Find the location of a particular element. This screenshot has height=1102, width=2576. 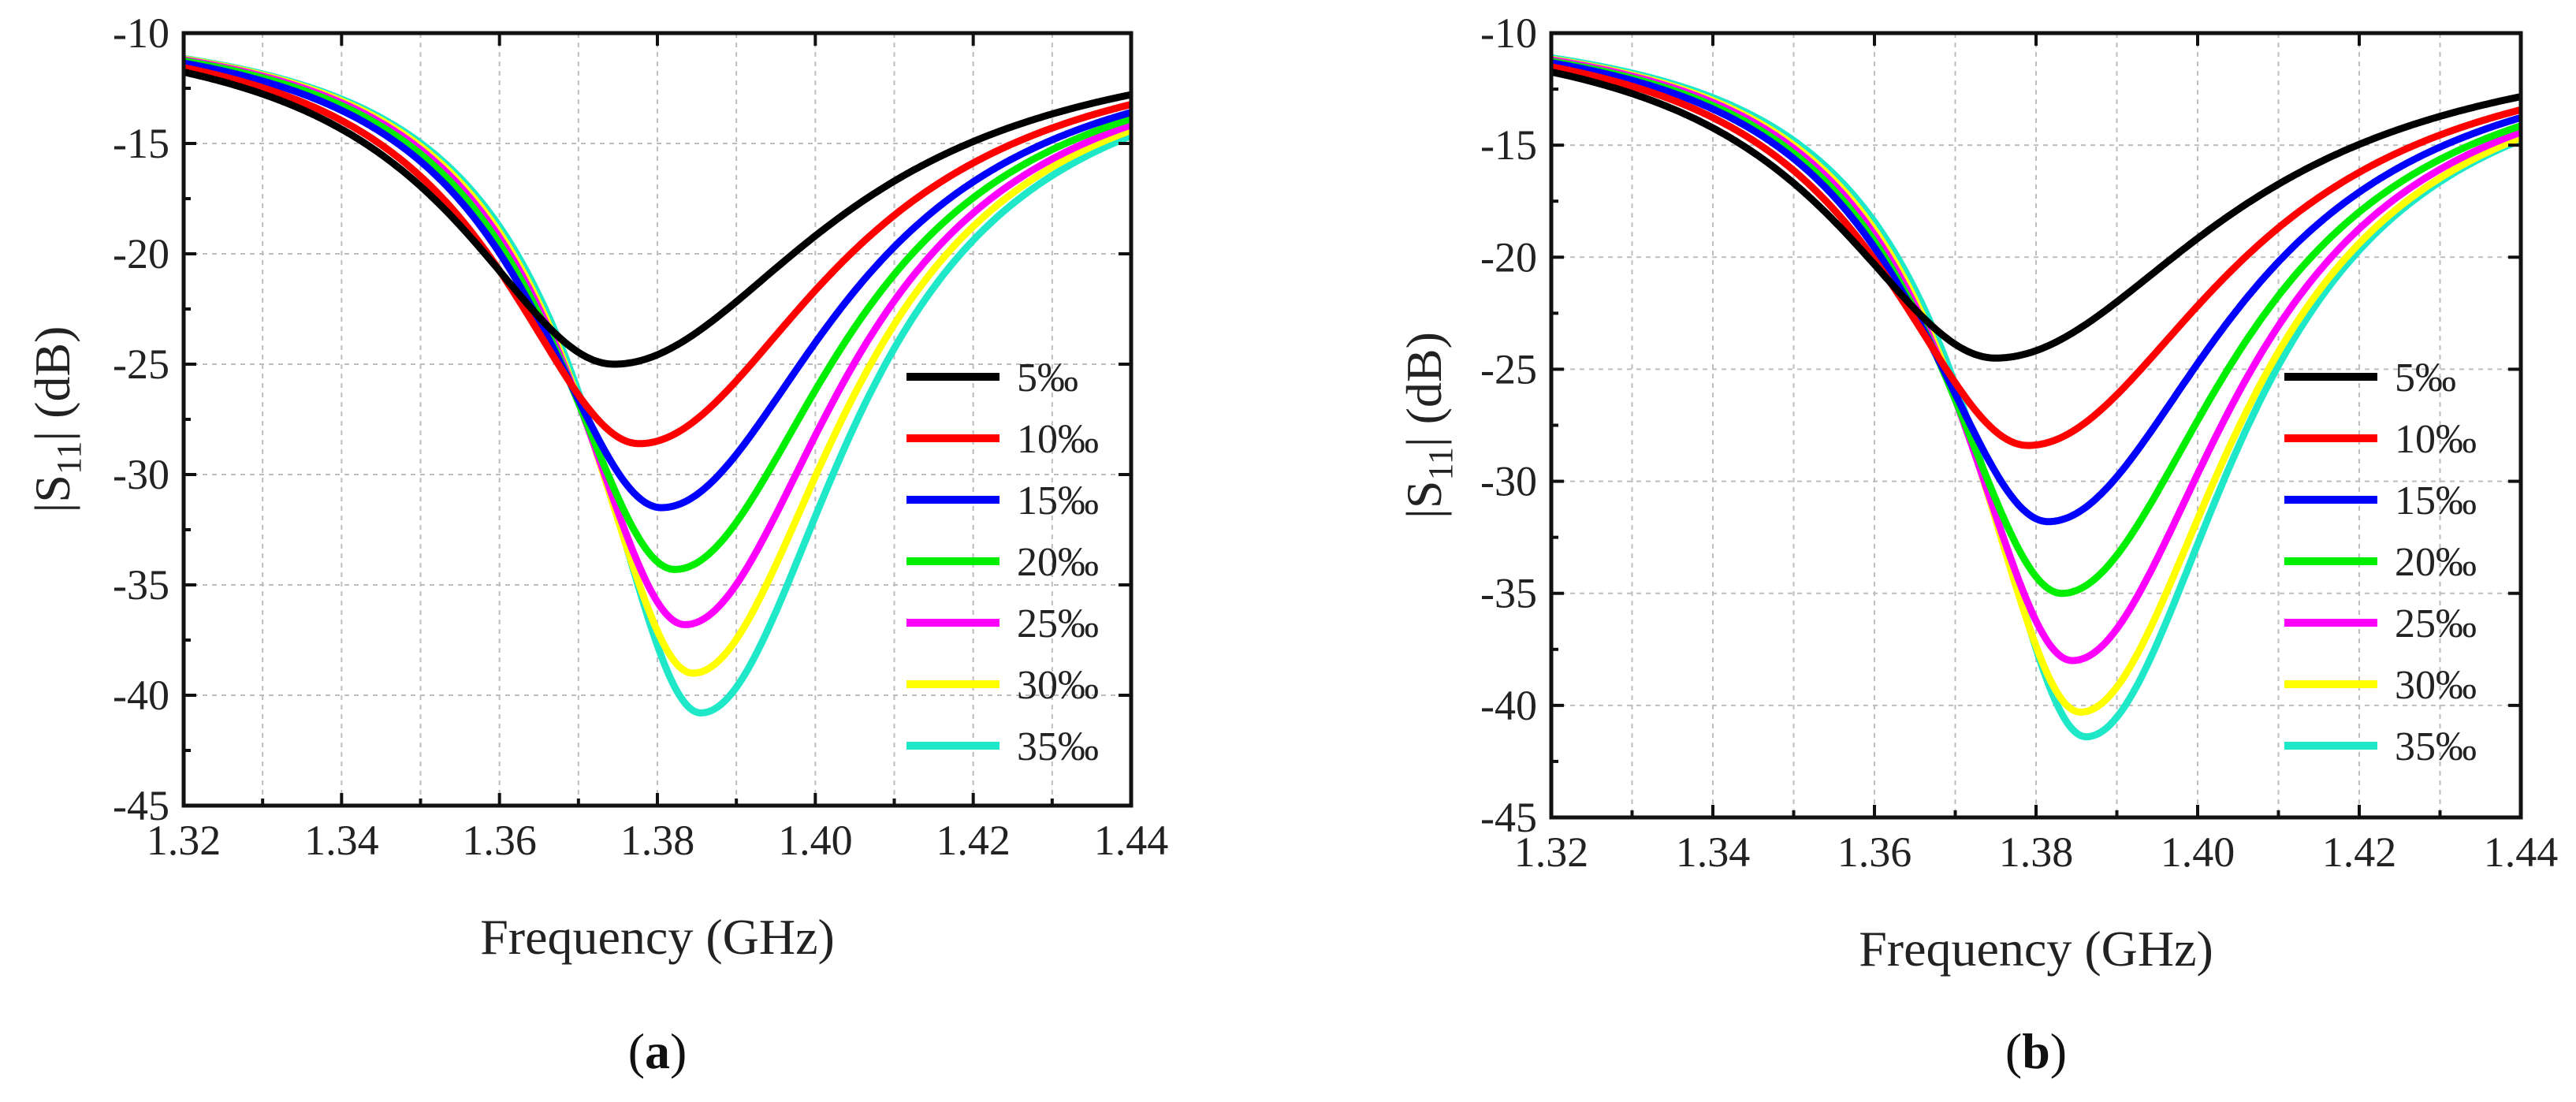

panel-label: (b) is located at coordinates (2036, 1051).